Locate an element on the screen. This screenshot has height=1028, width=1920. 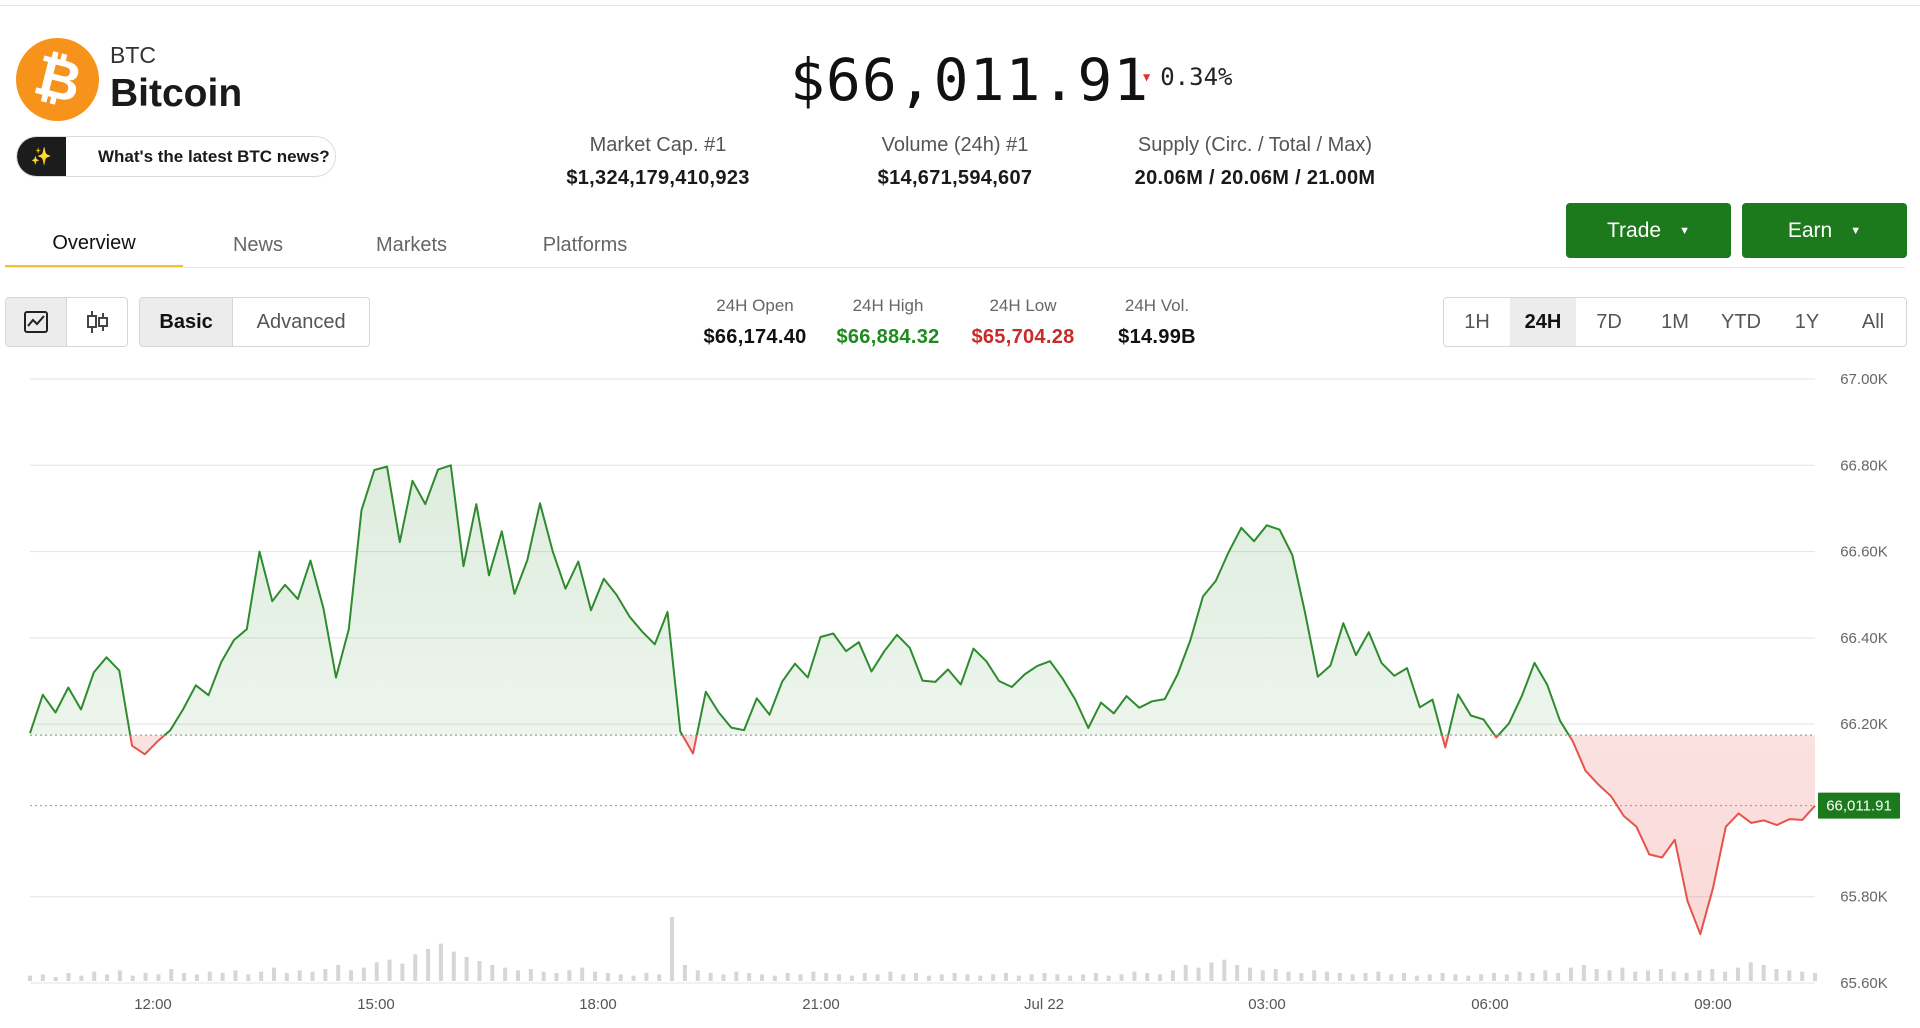
line-chart-icon is located at coordinates (36, 322).